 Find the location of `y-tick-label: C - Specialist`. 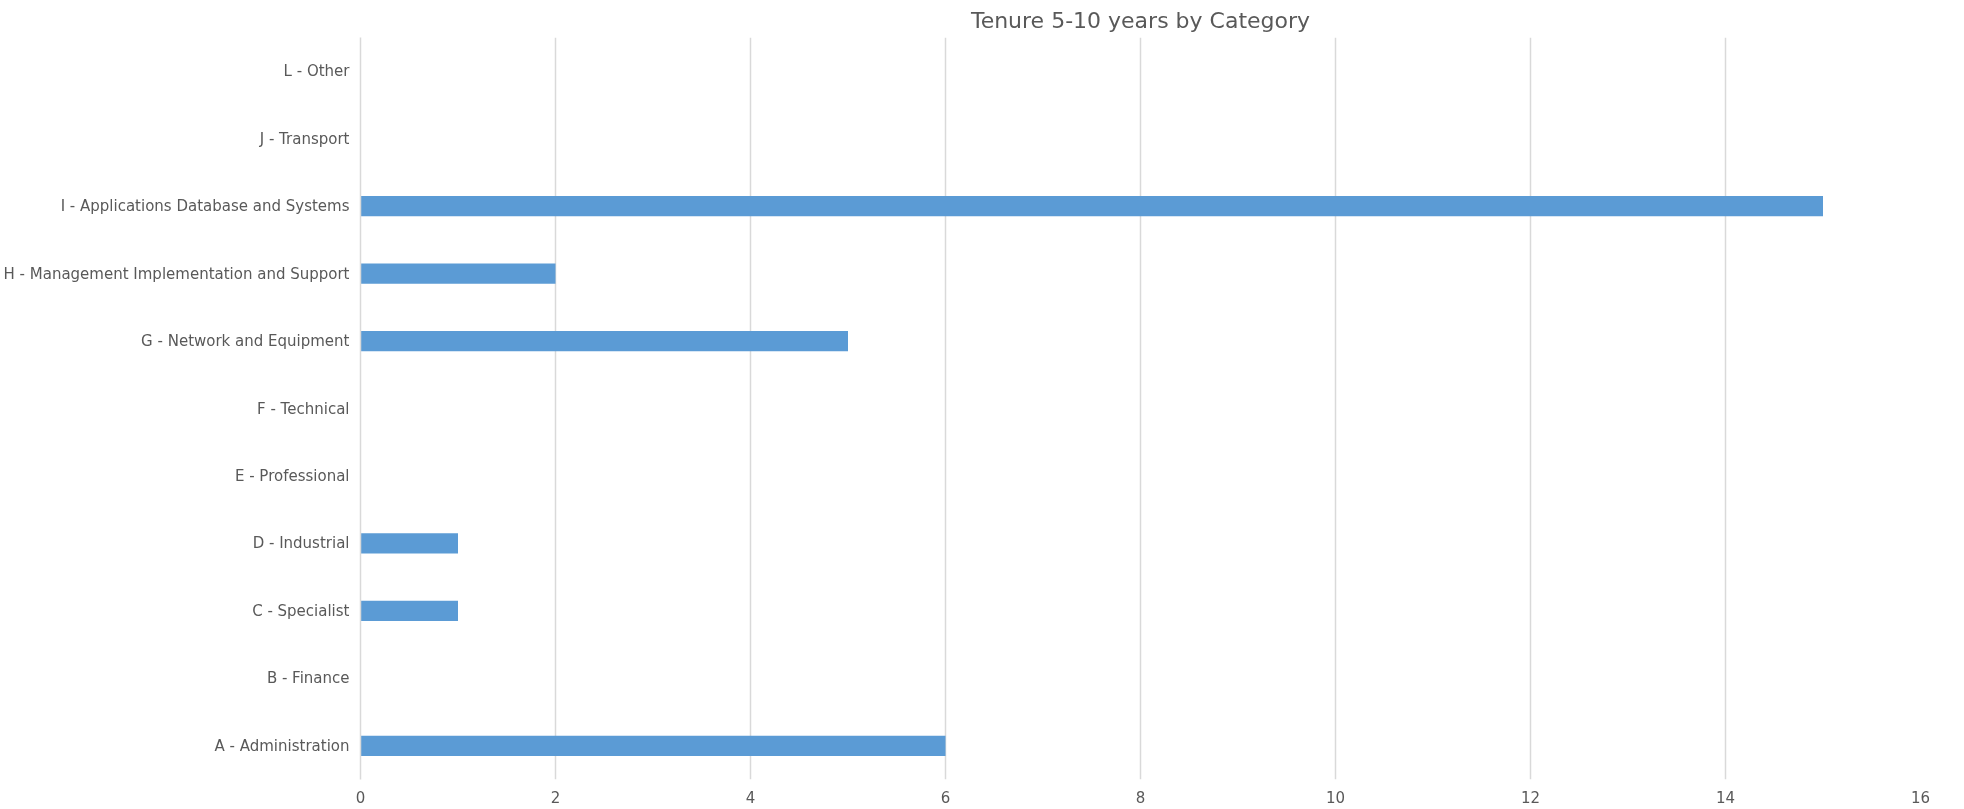

y-tick-label: C - Specialist is located at coordinates (301, 610).